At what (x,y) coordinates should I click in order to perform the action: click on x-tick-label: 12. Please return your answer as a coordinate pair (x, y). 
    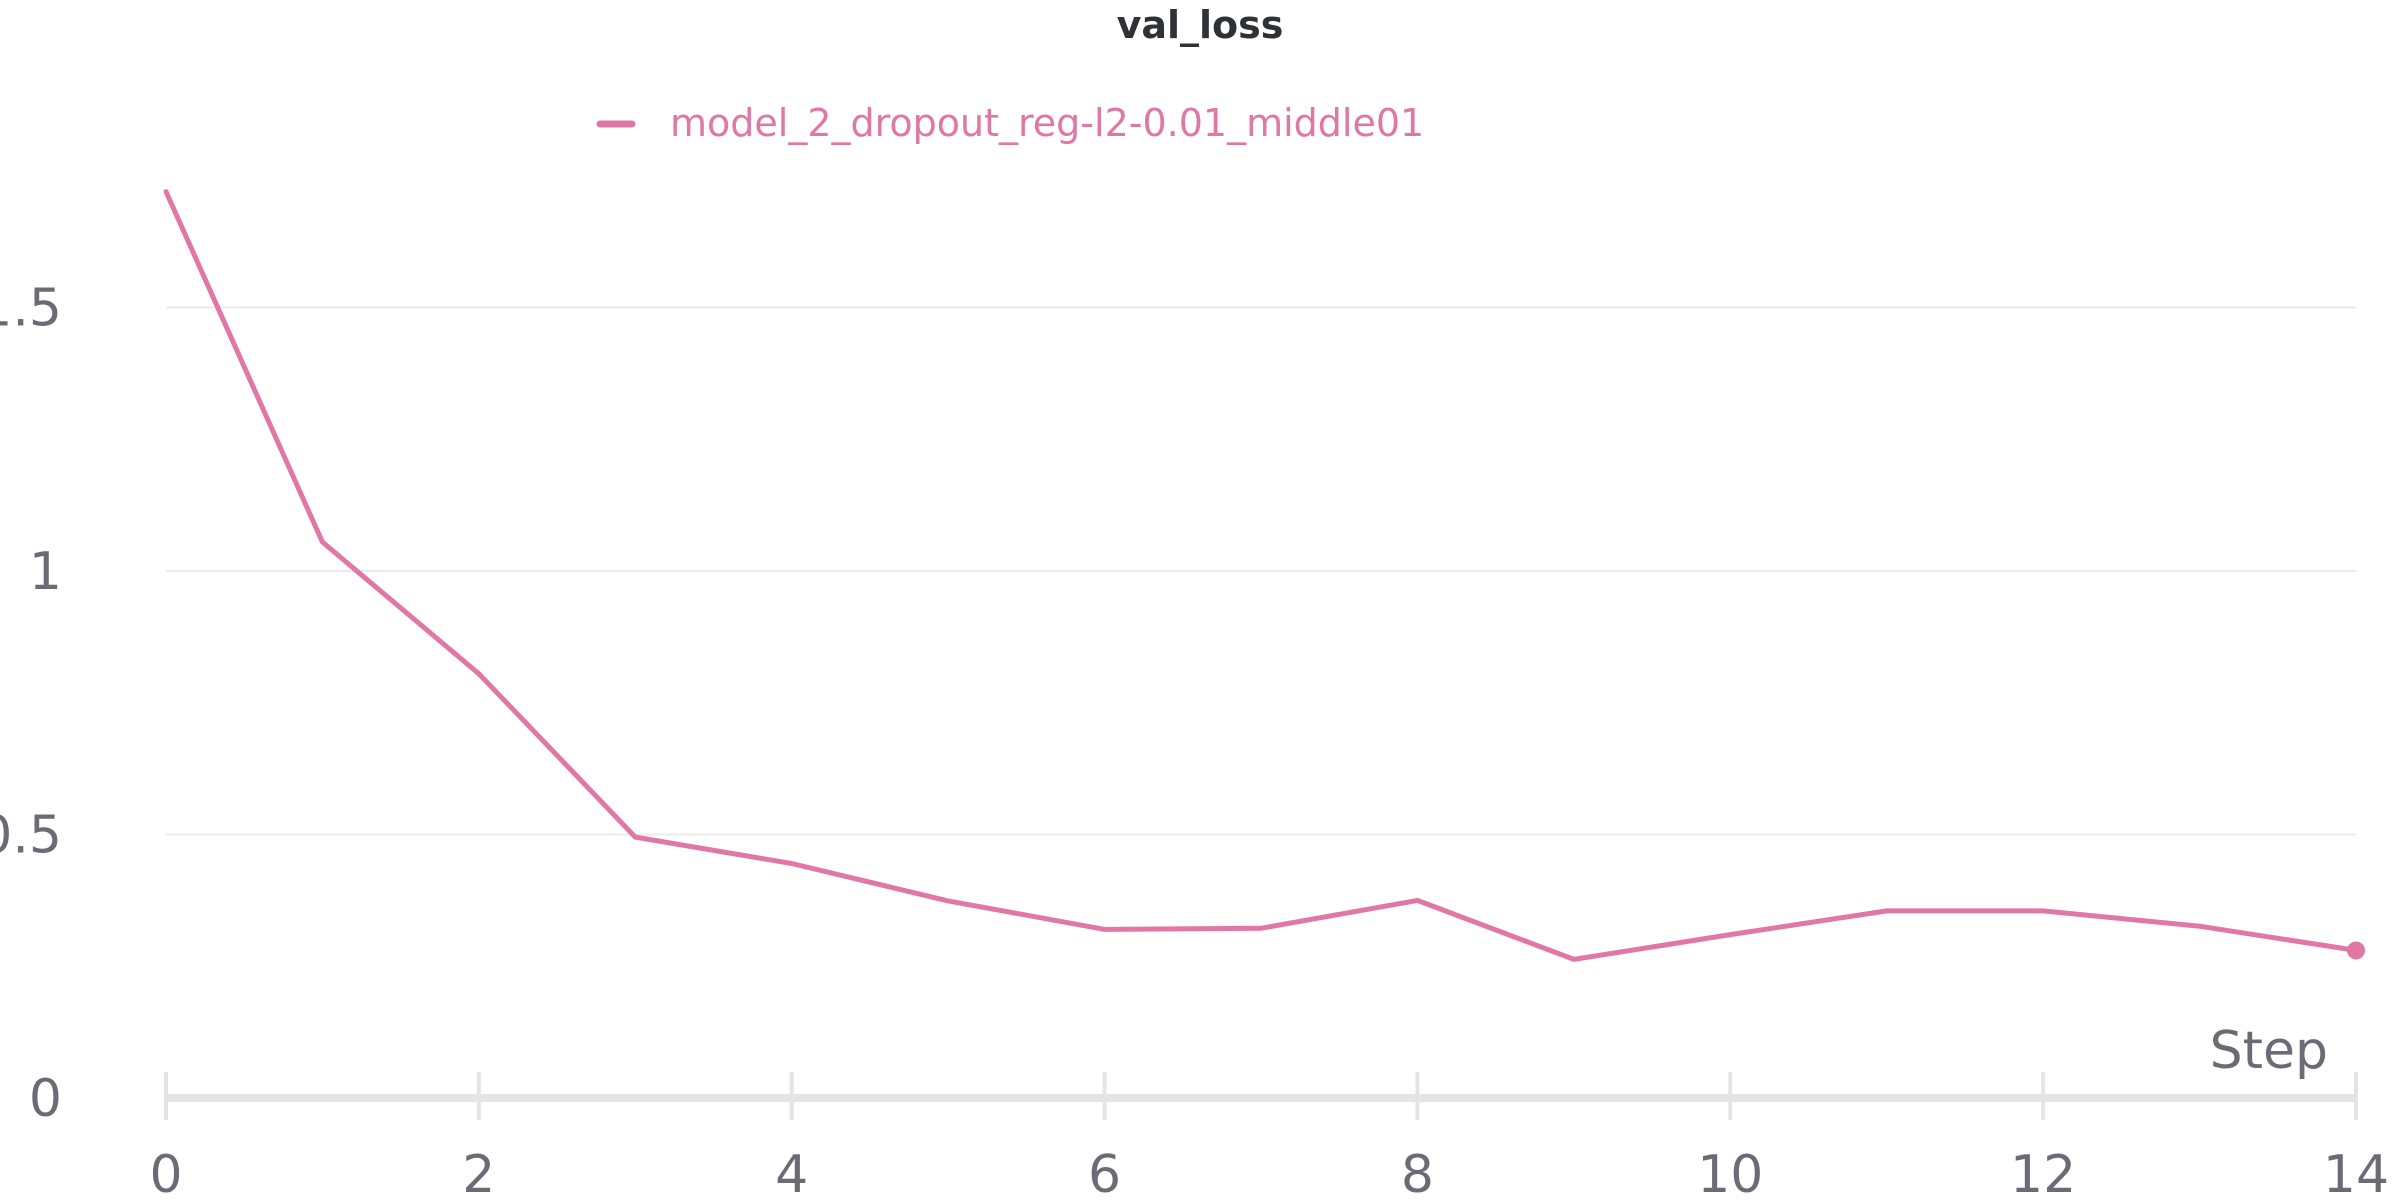
    Looking at the image, I should click on (2043, 1172).